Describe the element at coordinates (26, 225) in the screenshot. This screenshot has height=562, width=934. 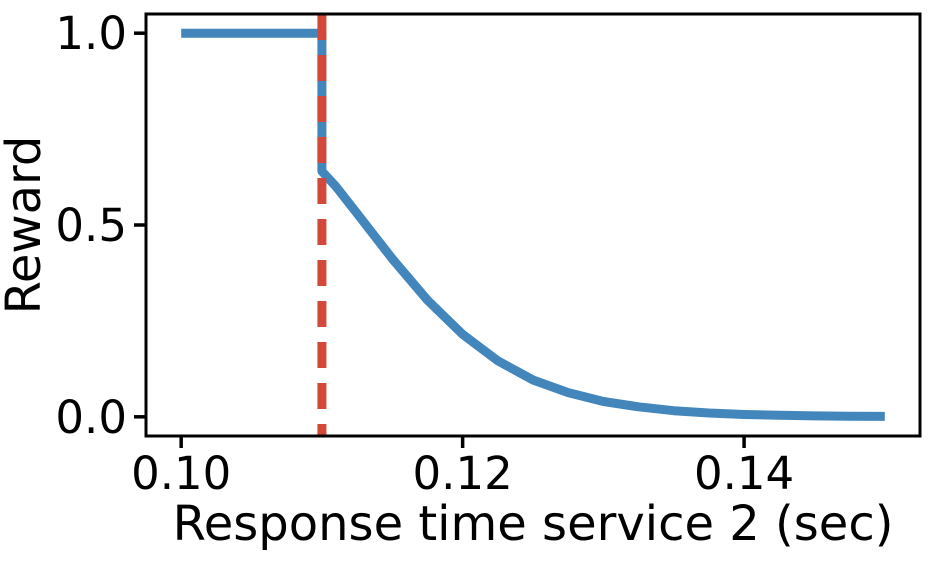
I see `y-axis-label: Reward` at that location.